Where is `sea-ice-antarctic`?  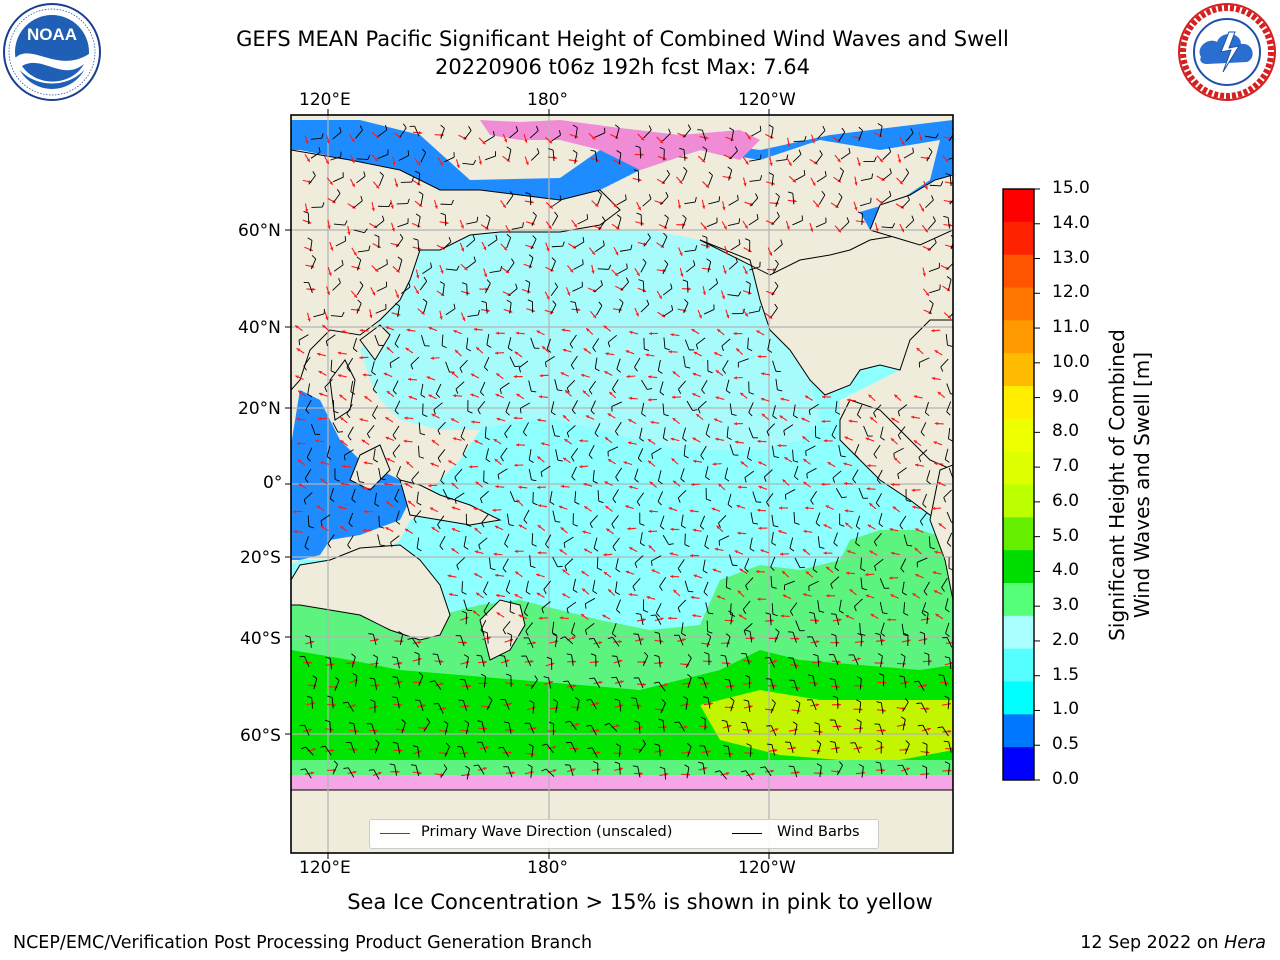 sea-ice-antarctic is located at coordinates (622, 782).